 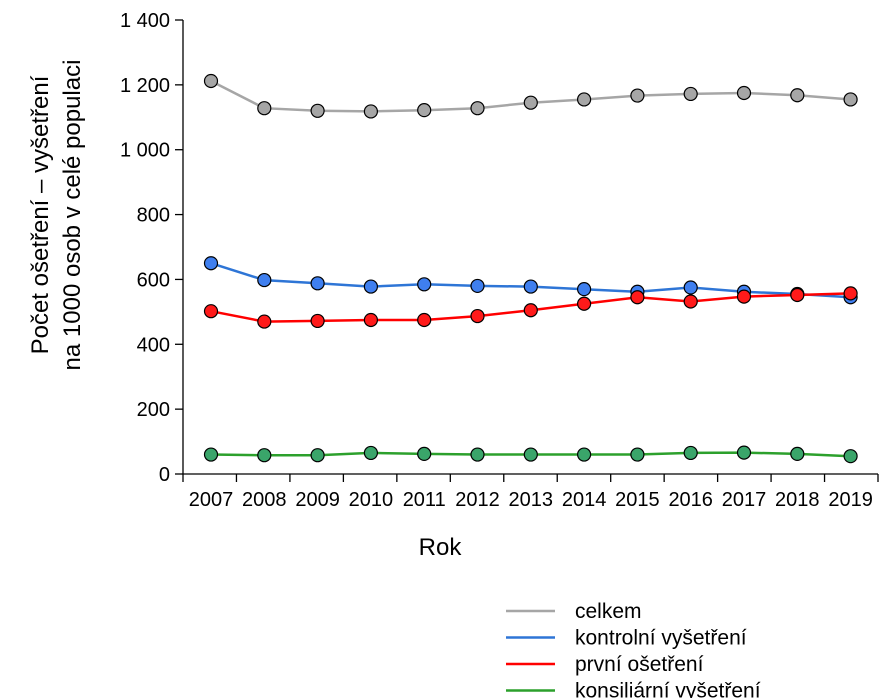 What do you see at coordinates (153, 280) in the screenshot?
I see `y-tick-label: 600` at bounding box center [153, 280].